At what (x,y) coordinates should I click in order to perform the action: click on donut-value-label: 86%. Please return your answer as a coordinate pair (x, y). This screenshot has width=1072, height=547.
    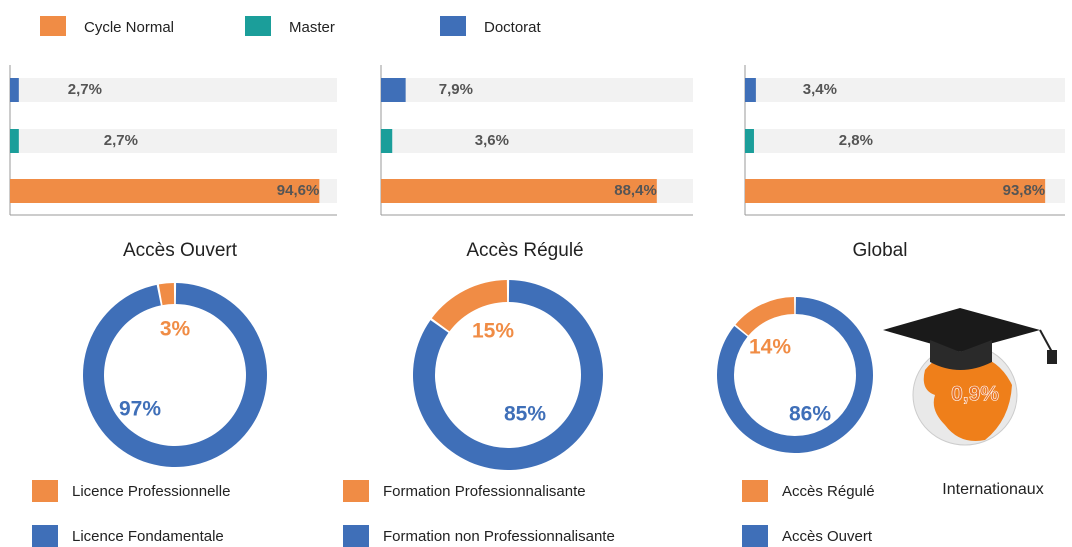
    Looking at the image, I should click on (810, 414).